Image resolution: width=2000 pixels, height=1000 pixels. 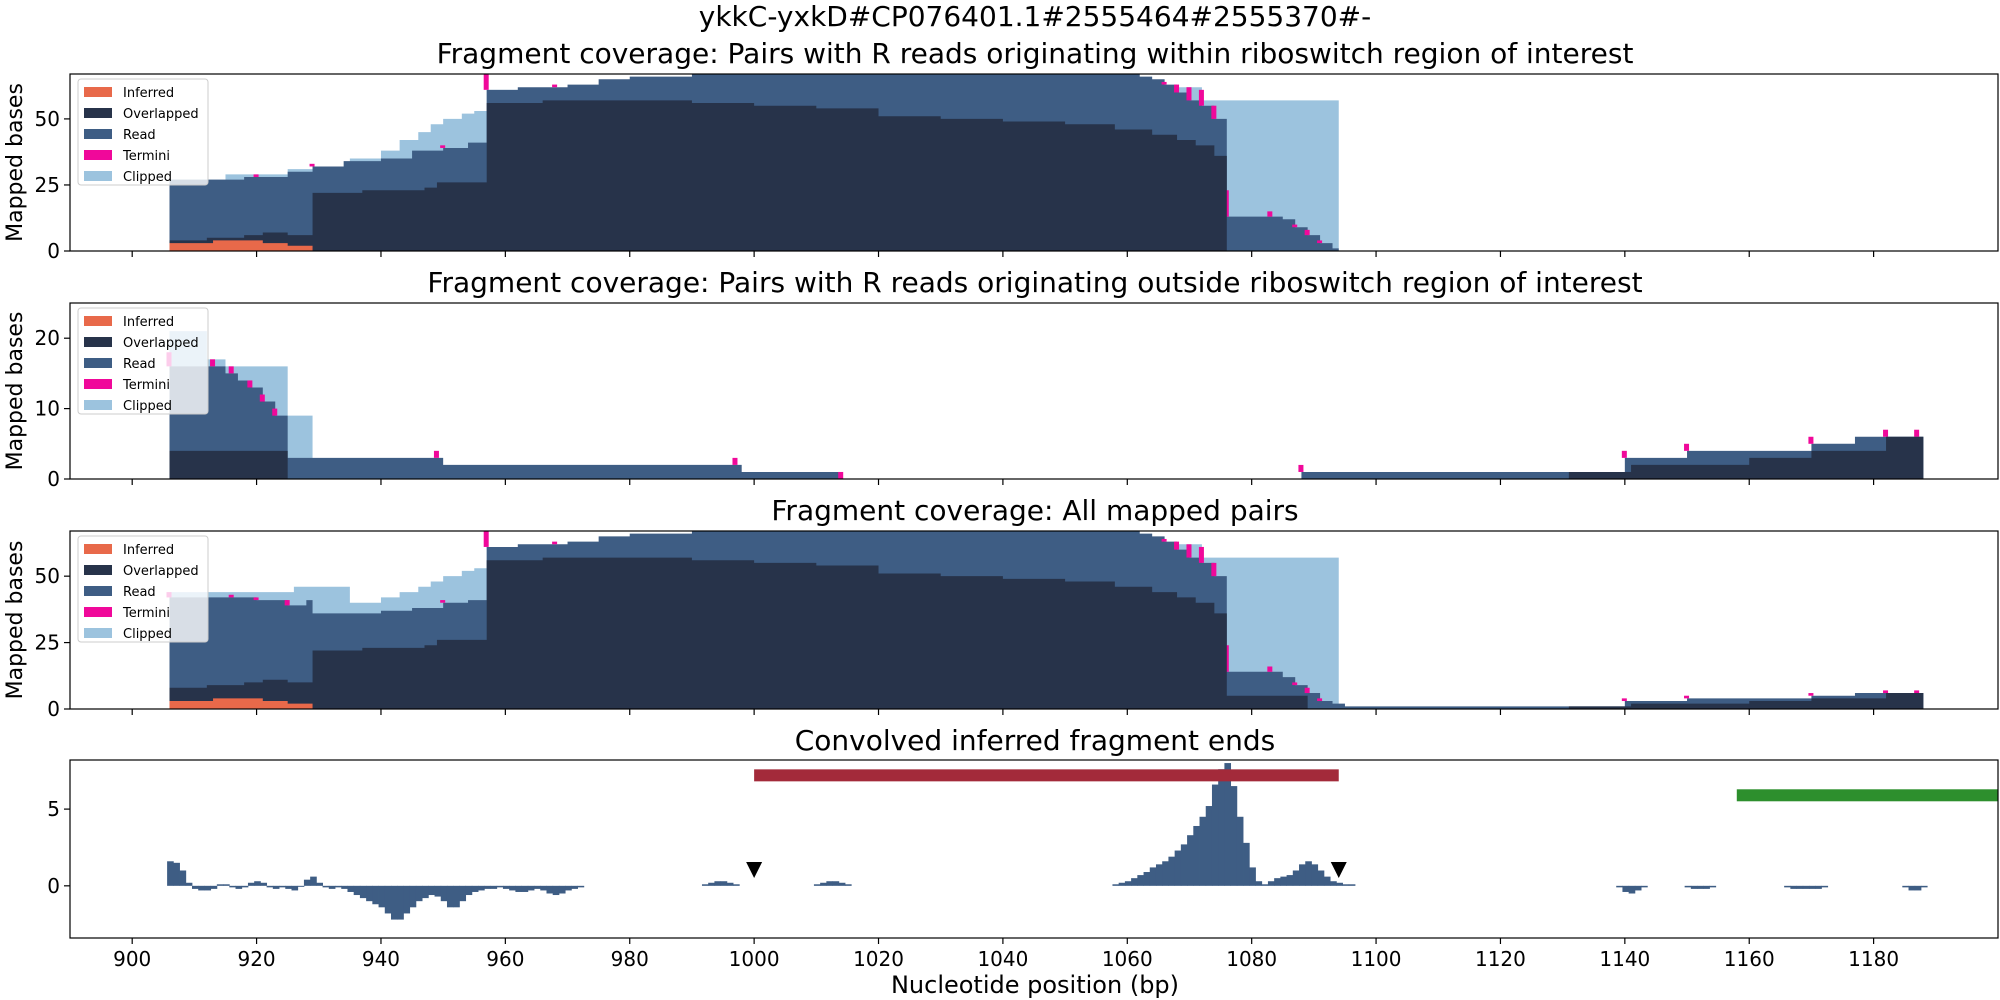 What do you see at coordinates (47, 185) in the screenshot?
I see `y-tick-label: 25` at bounding box center [47, 185].